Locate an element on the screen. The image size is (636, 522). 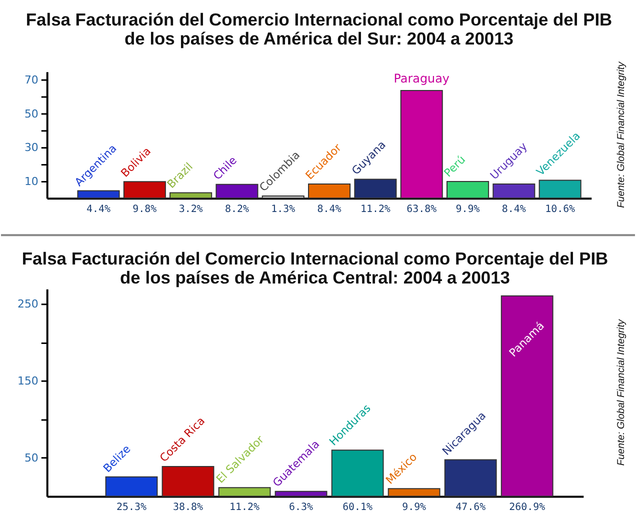
y-tick-label: 30 is located at coordinates (31, 147).